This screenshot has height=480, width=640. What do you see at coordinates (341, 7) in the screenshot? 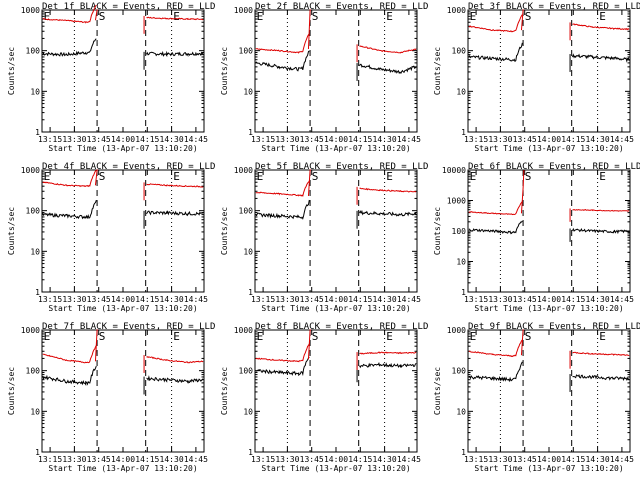
I see `panel-title: Det 2f BLACK = Events, RED = LLD` at bounding box center [341, 7].